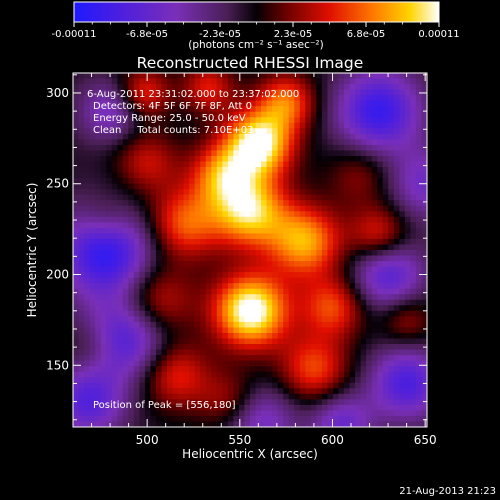  Describe the element at coordinates (164, 405) in the screenshot. I see `annotation-peak-position: Position of Peak = [556,180]` at that location.